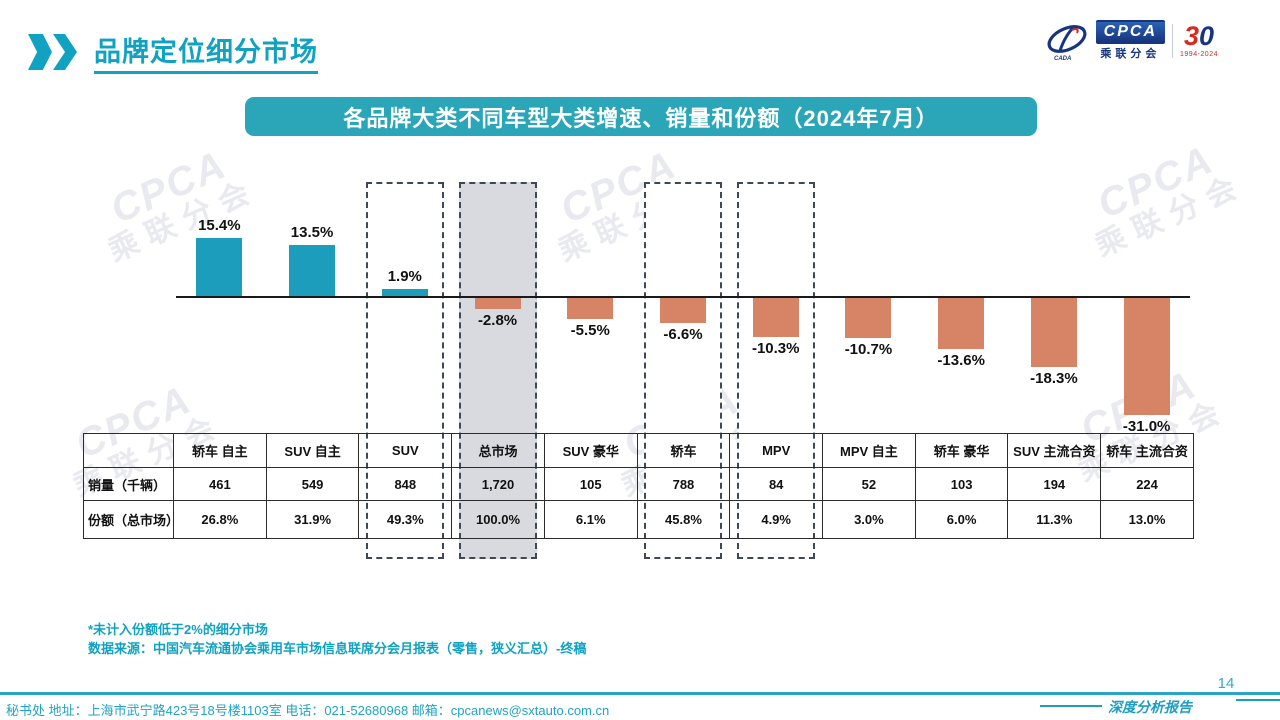 This screenshot has height=720, width=1280. Describe the element at coordinates (869, 484) in the screenshot. I see `table-cell: 52` at that location.